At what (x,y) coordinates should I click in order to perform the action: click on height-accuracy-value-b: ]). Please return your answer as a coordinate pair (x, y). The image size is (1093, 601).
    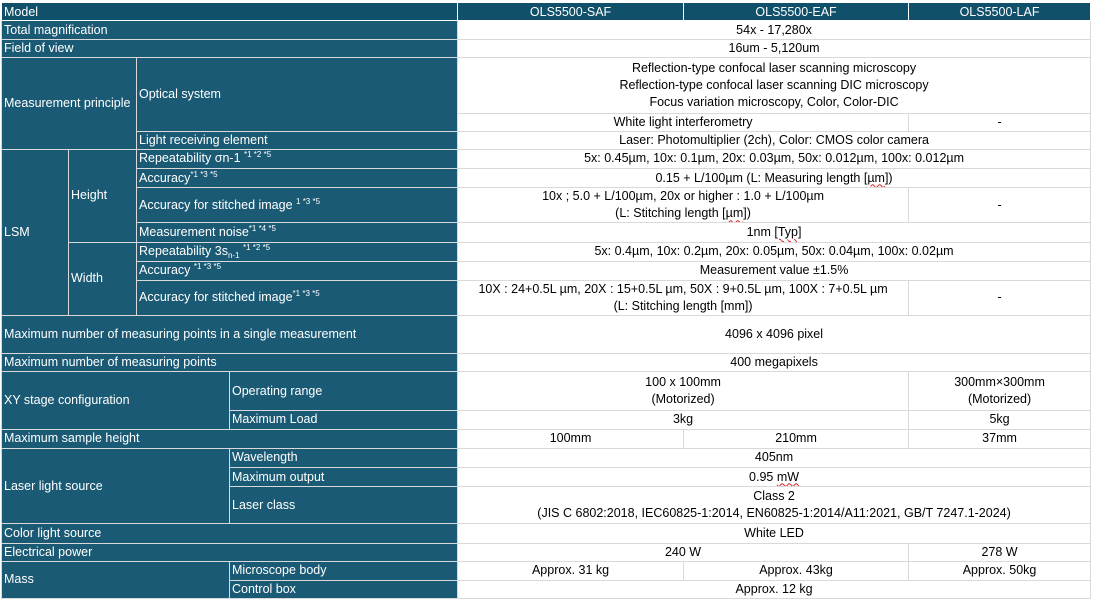
    Looking at the image, I should click on (888, 177).